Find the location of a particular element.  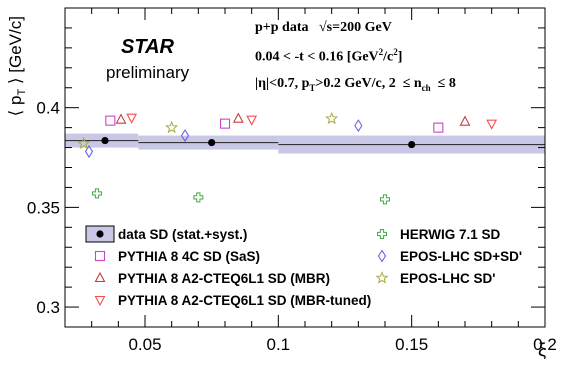

legend-marker-star is located at coordinates (382, 277).